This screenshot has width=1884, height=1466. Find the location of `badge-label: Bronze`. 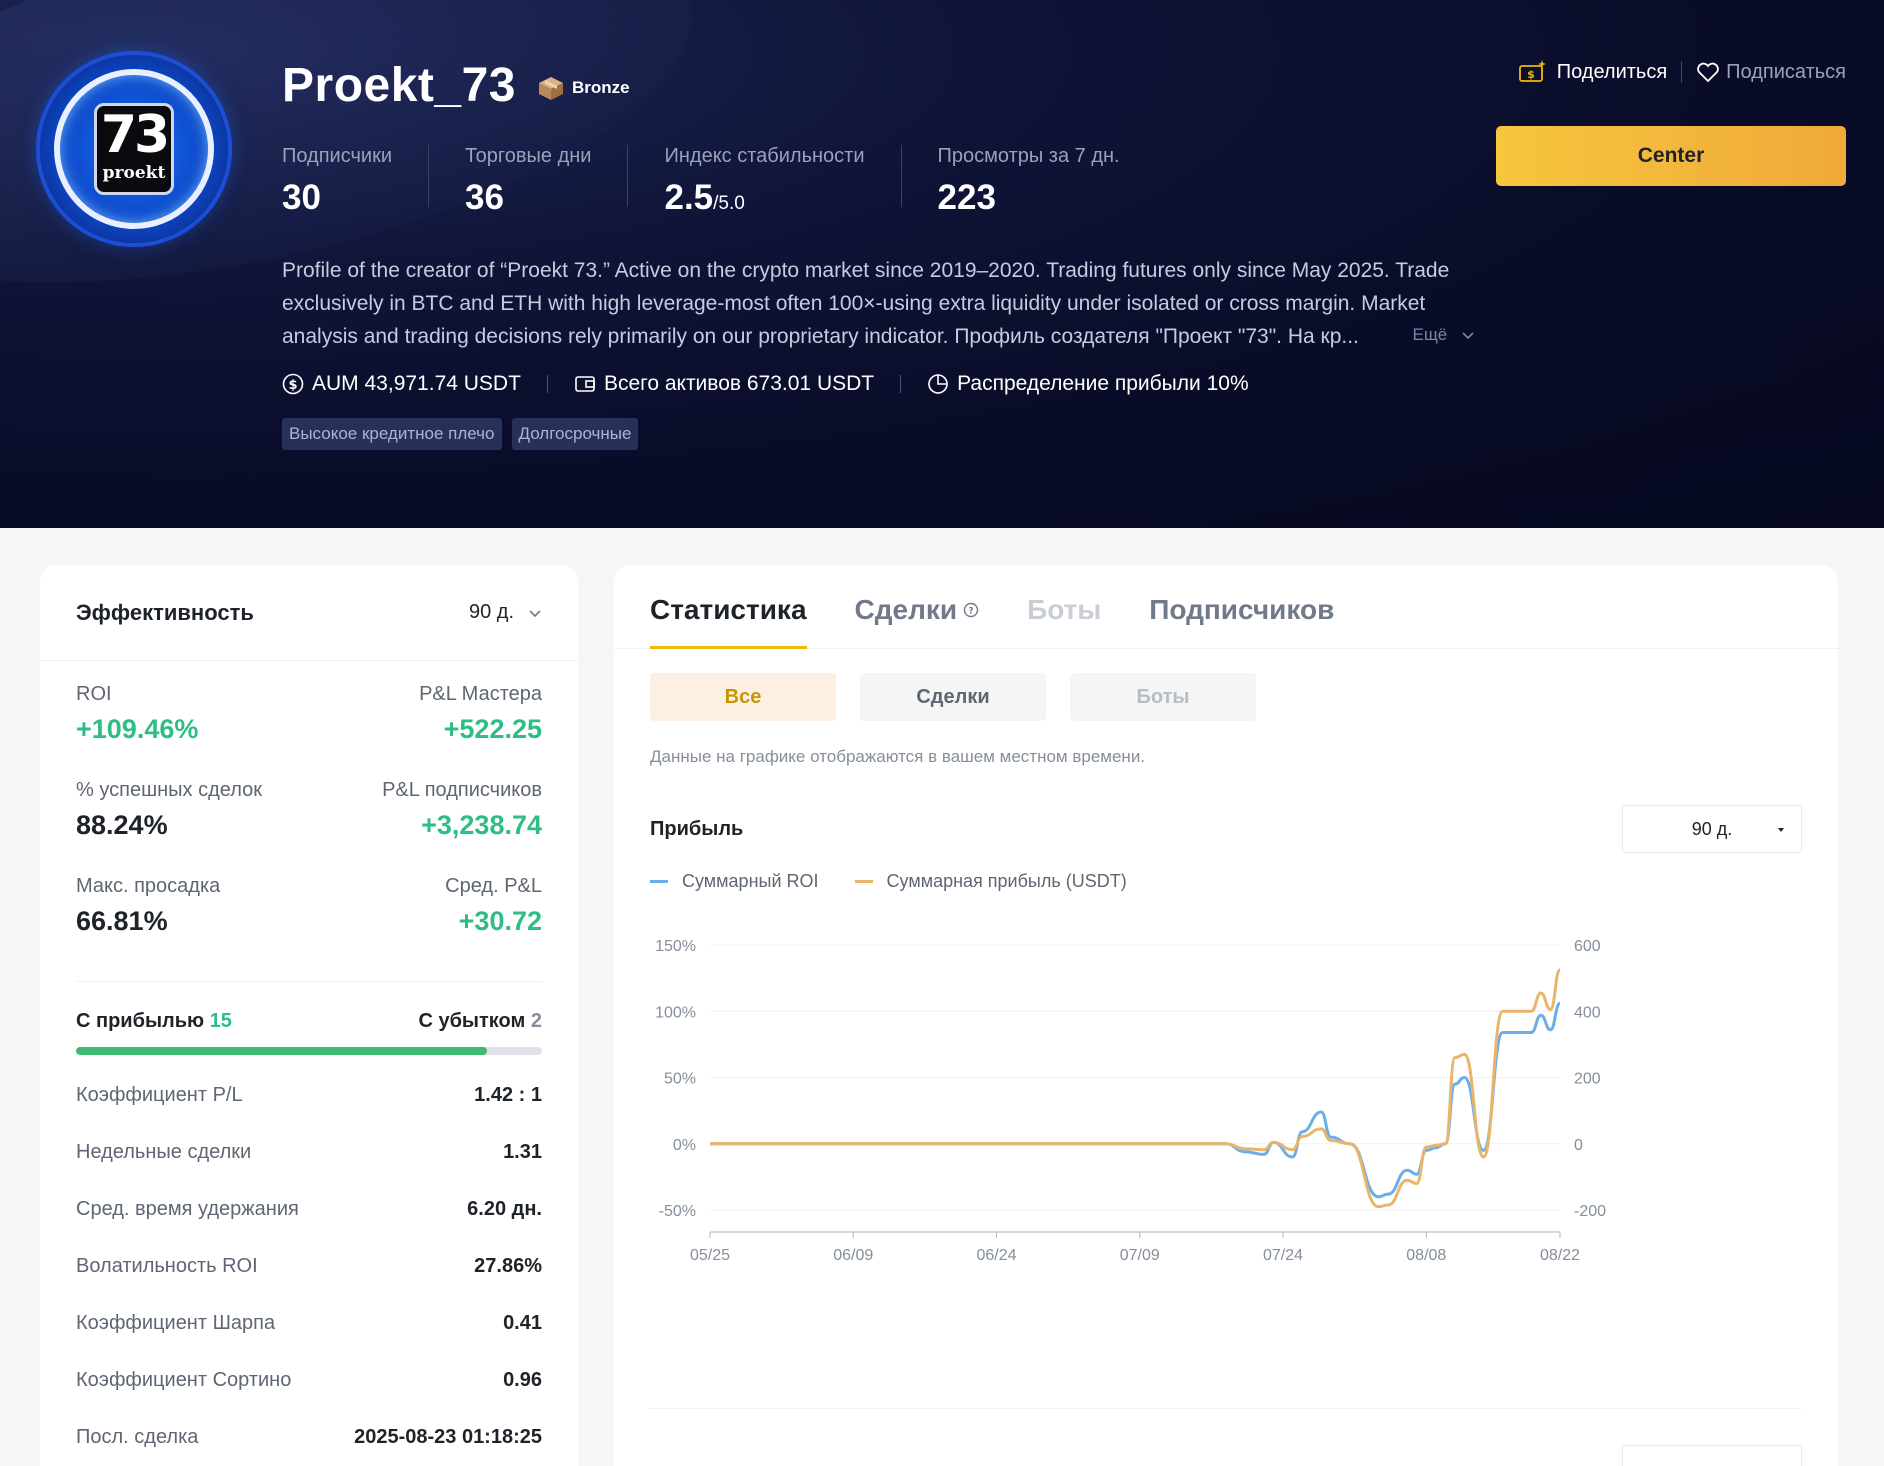

badge-label: Bronze is located at coordinates (600, 87).